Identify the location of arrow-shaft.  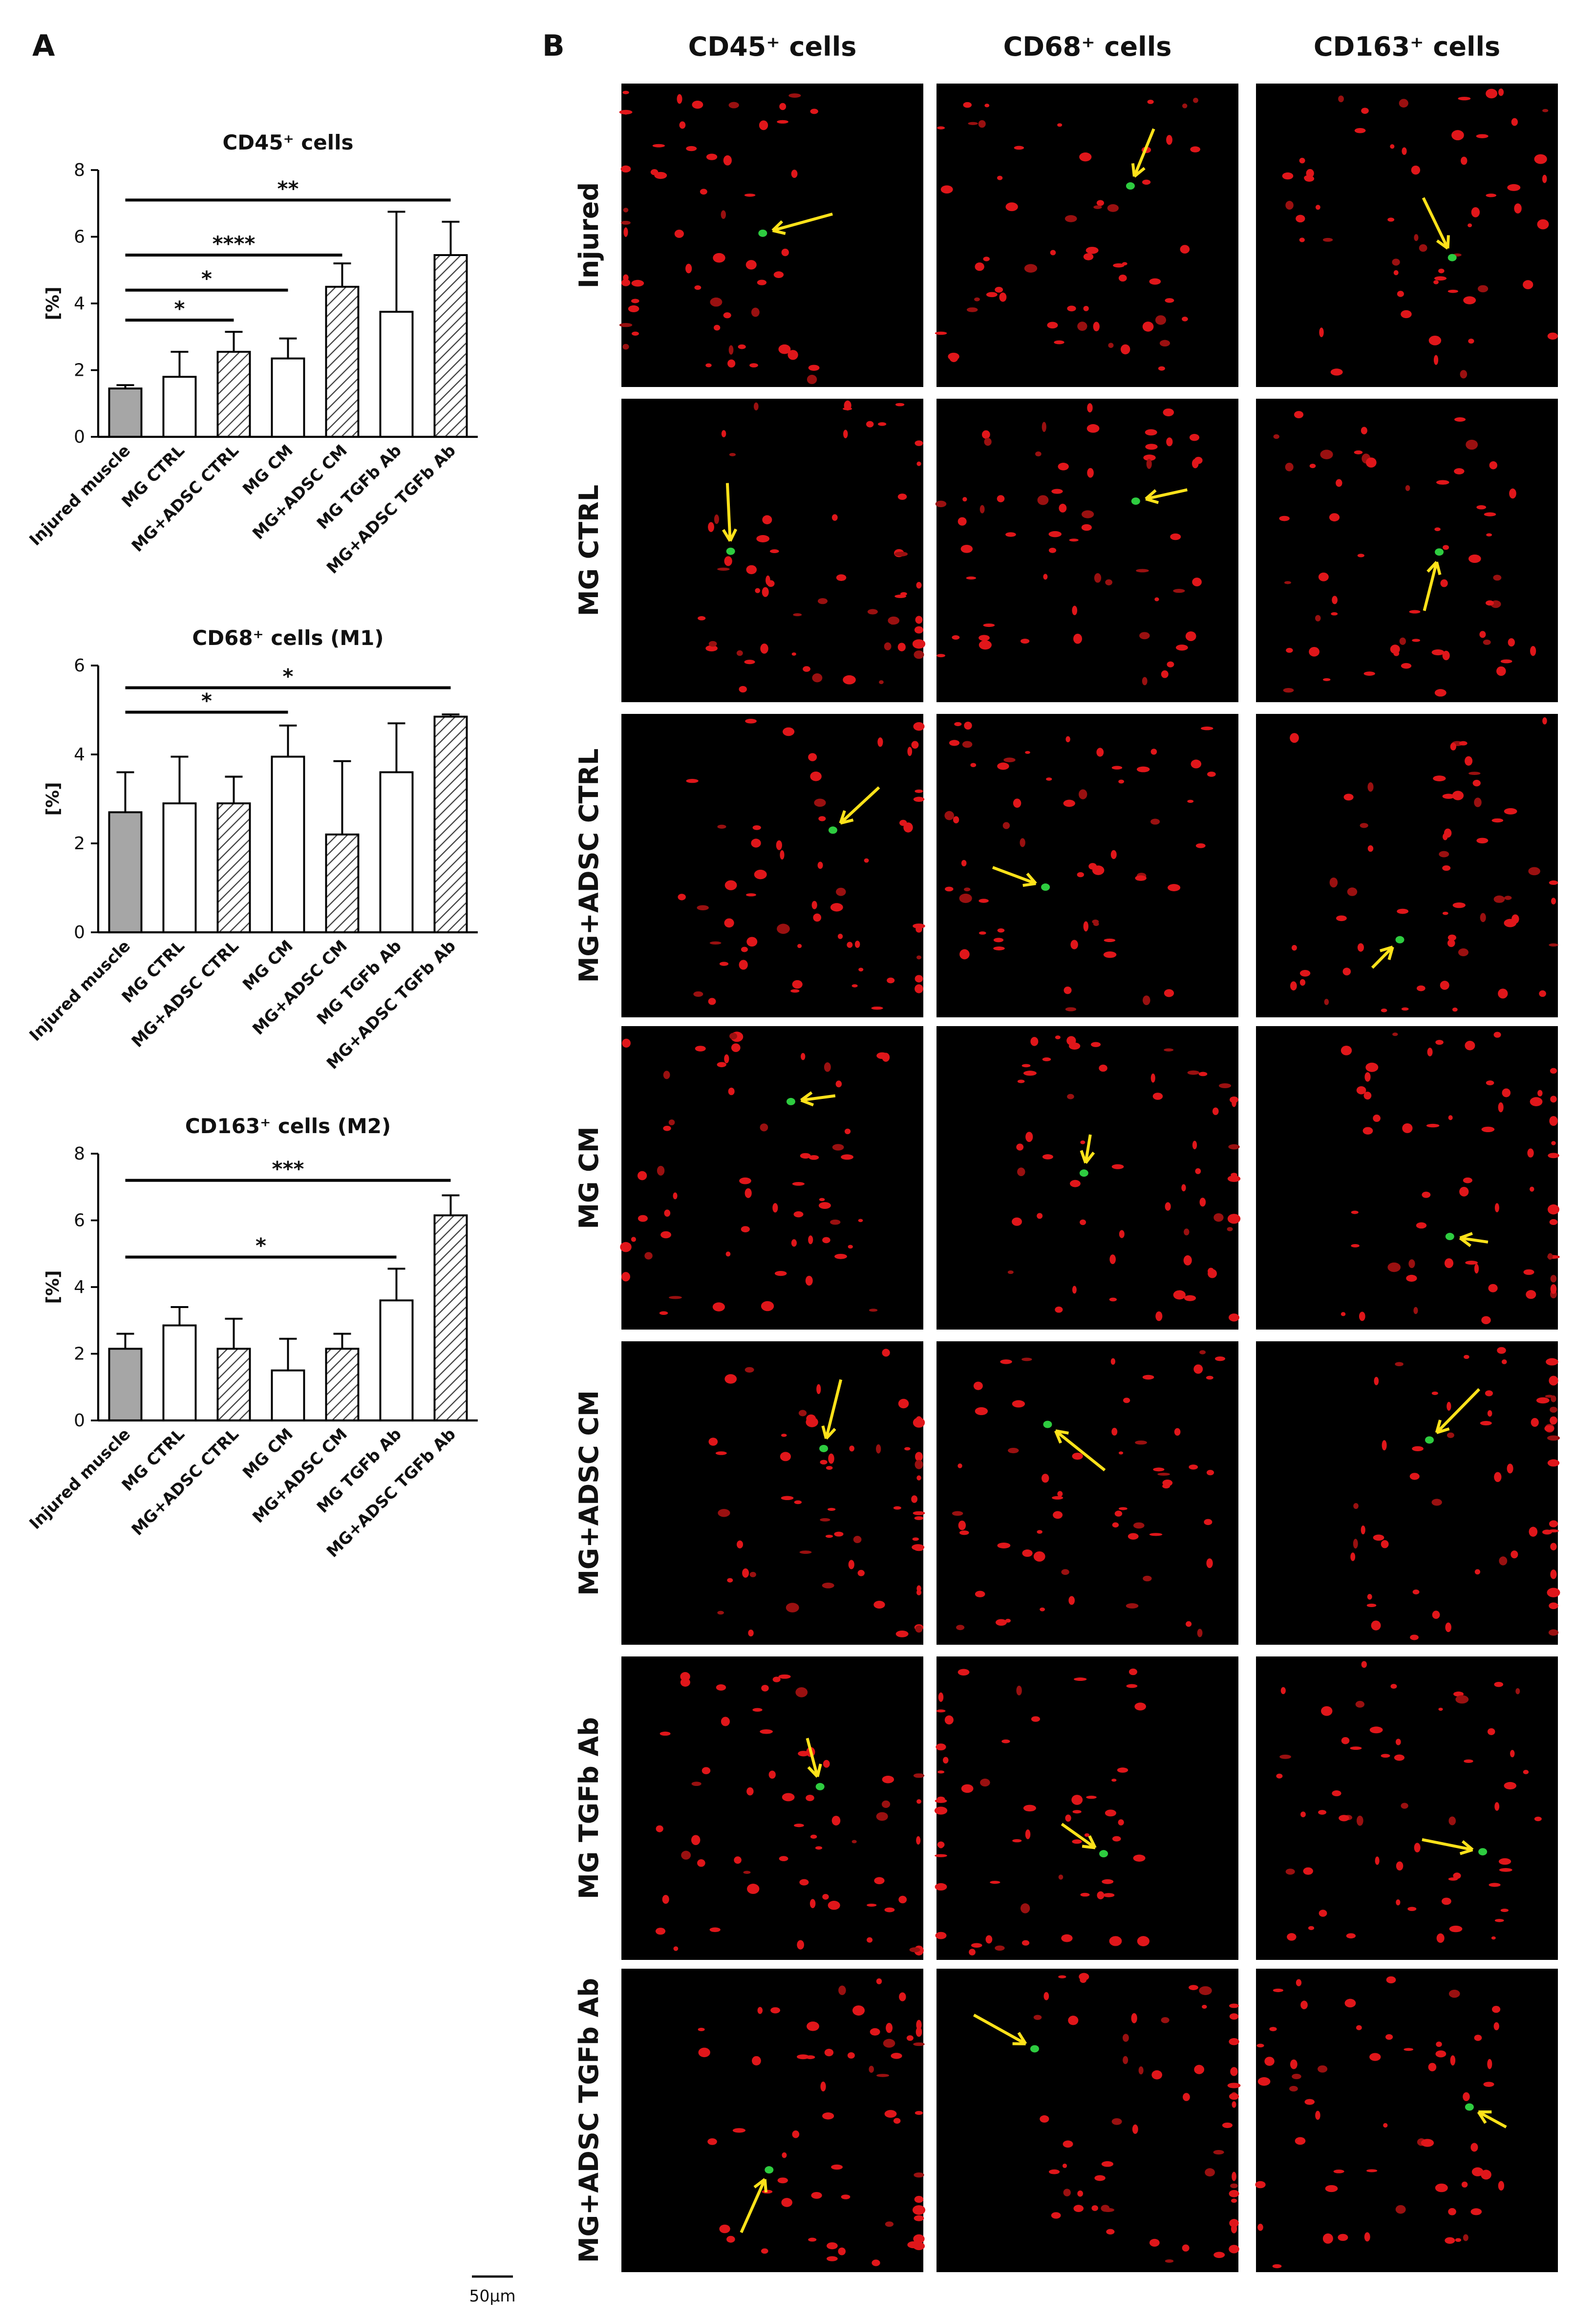
(1458, 1411).